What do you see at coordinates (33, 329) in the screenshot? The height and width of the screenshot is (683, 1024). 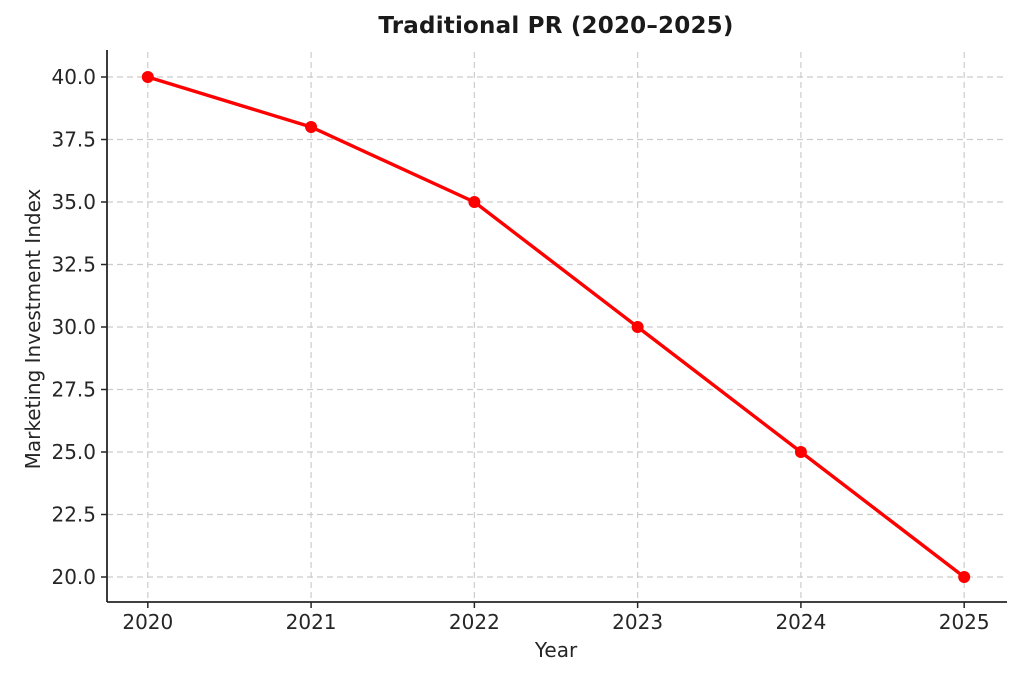 I see `y-axis-label: Marketing Investment Index` at bounding box center [33, 329].